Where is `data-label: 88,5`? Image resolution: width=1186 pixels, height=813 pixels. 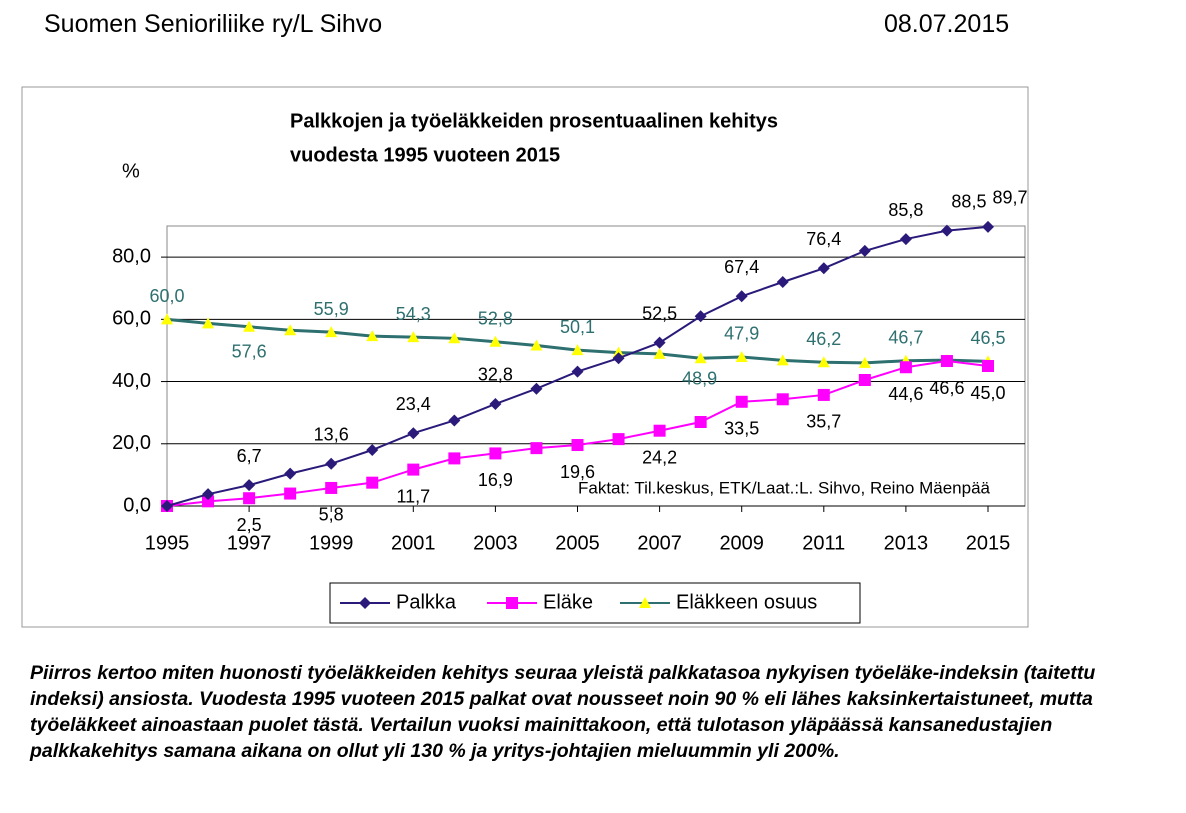 data-label: 88,5 is located at coordinates (968, 201).